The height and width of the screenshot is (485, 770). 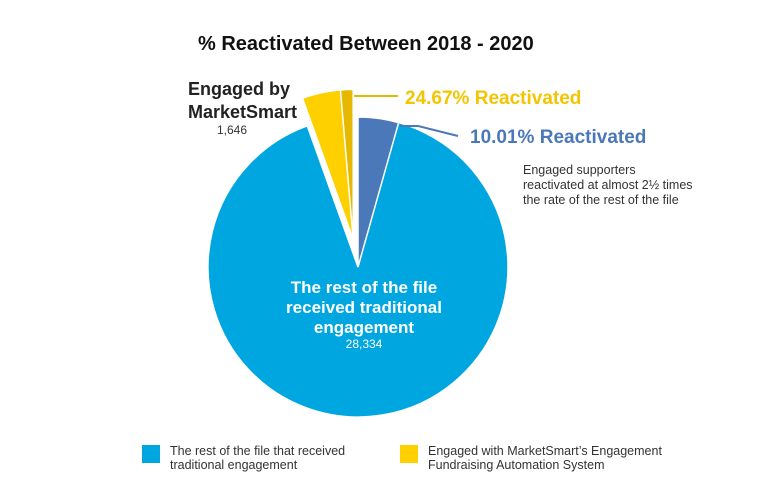 I want to click on rest-reactivated-slice, so click(x=378, y=192).